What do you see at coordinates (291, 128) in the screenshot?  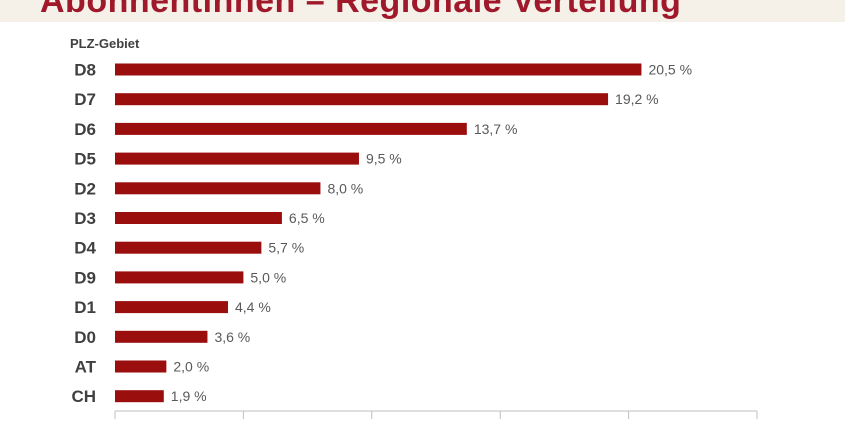 I see `bar-d6` at bounding box center [291, 128].